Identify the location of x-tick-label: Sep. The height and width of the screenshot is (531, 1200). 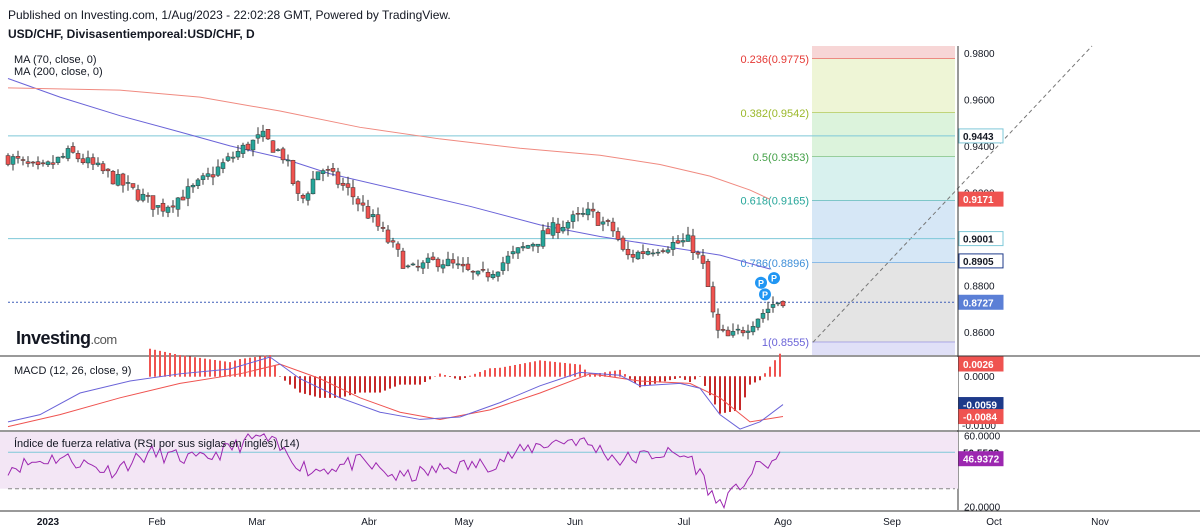
(892, 522).